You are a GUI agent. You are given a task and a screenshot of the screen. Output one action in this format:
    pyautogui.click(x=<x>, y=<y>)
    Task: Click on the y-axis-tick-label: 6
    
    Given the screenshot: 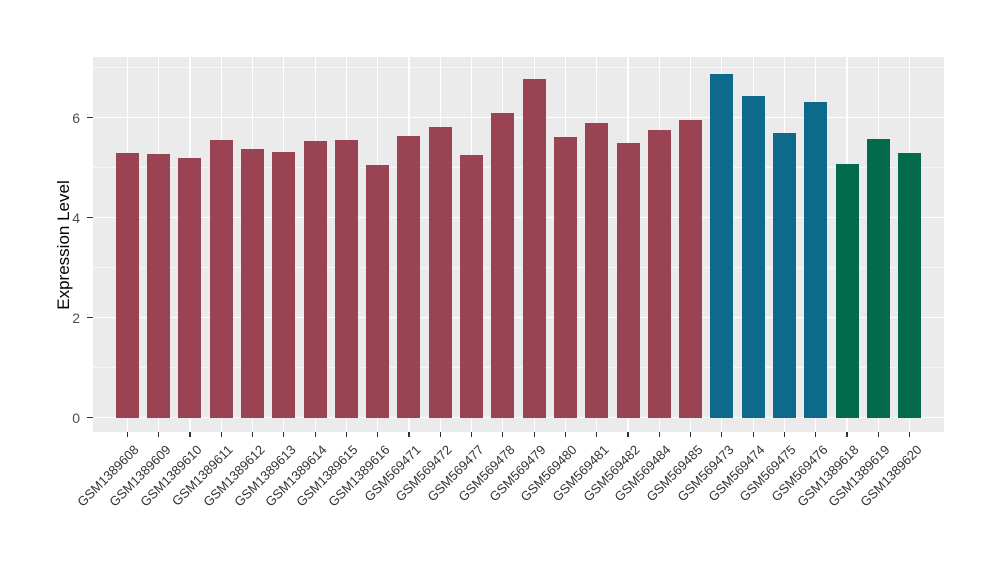 What is the action you would take?
    pyautogui.click(x=76, y=117)
    